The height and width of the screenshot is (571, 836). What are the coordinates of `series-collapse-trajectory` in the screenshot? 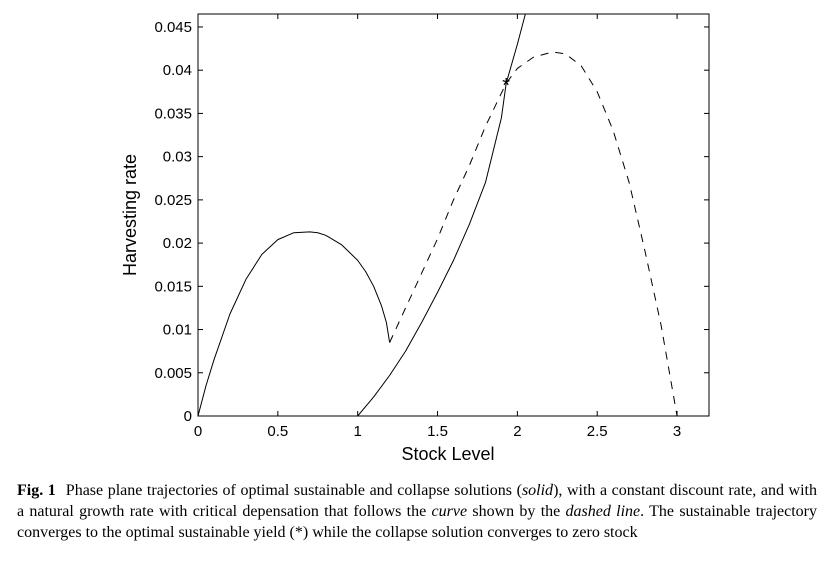 It's located at (294, 323).